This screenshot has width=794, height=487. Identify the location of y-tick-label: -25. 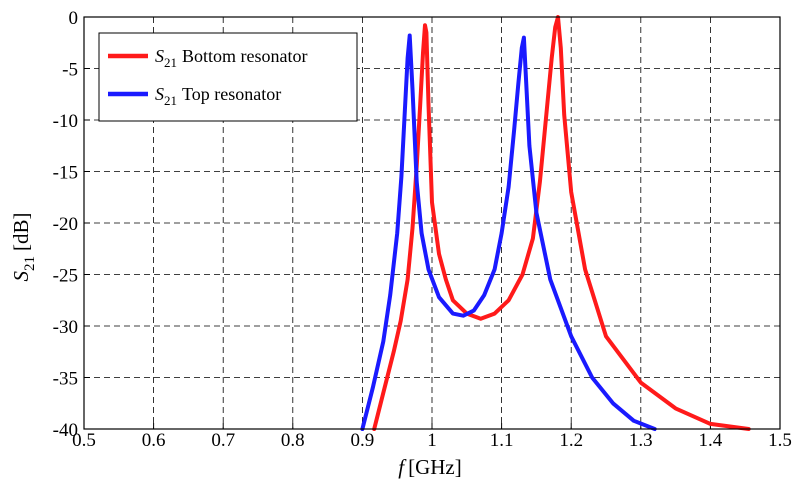
(65, 276).